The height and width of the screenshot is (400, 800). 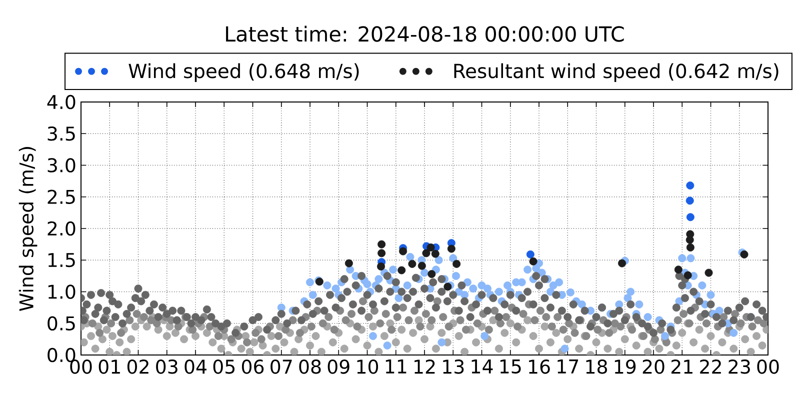 What do you see at coordinates (616, 72) in the screenshot?
I see `legend-label: Resultant wind speed (0.642 m/s)` at bounding box center [616, 72].